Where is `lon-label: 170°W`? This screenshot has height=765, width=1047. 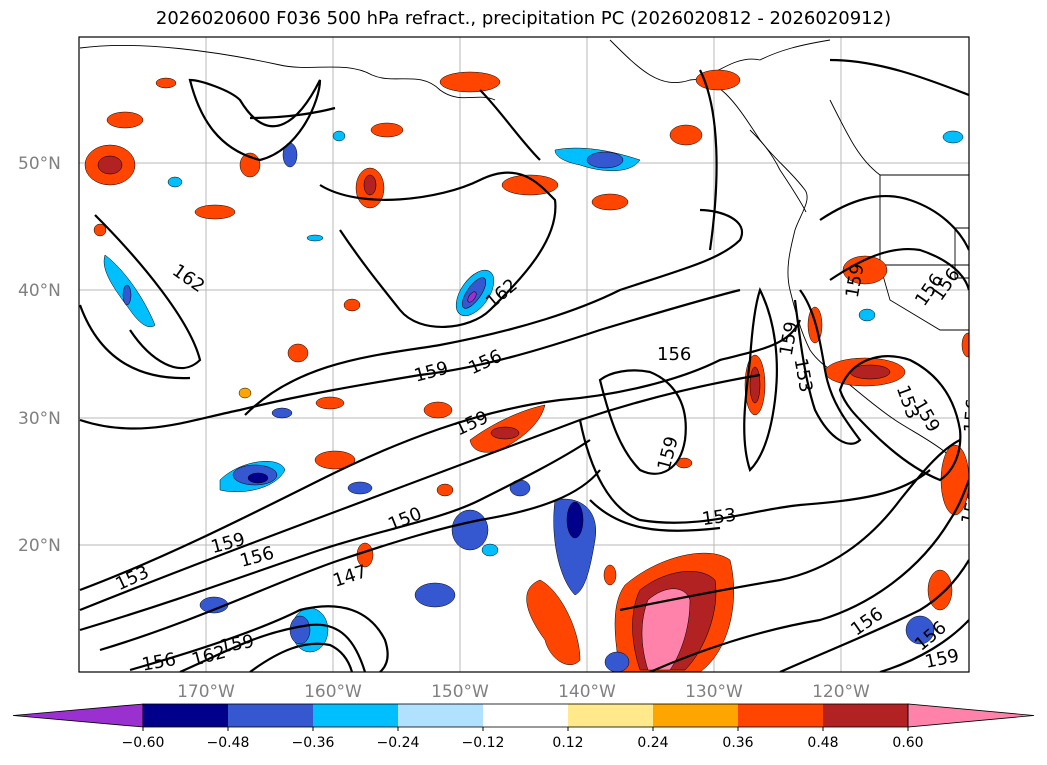 lon-label: 170°W is located at coordinates (206, 692).